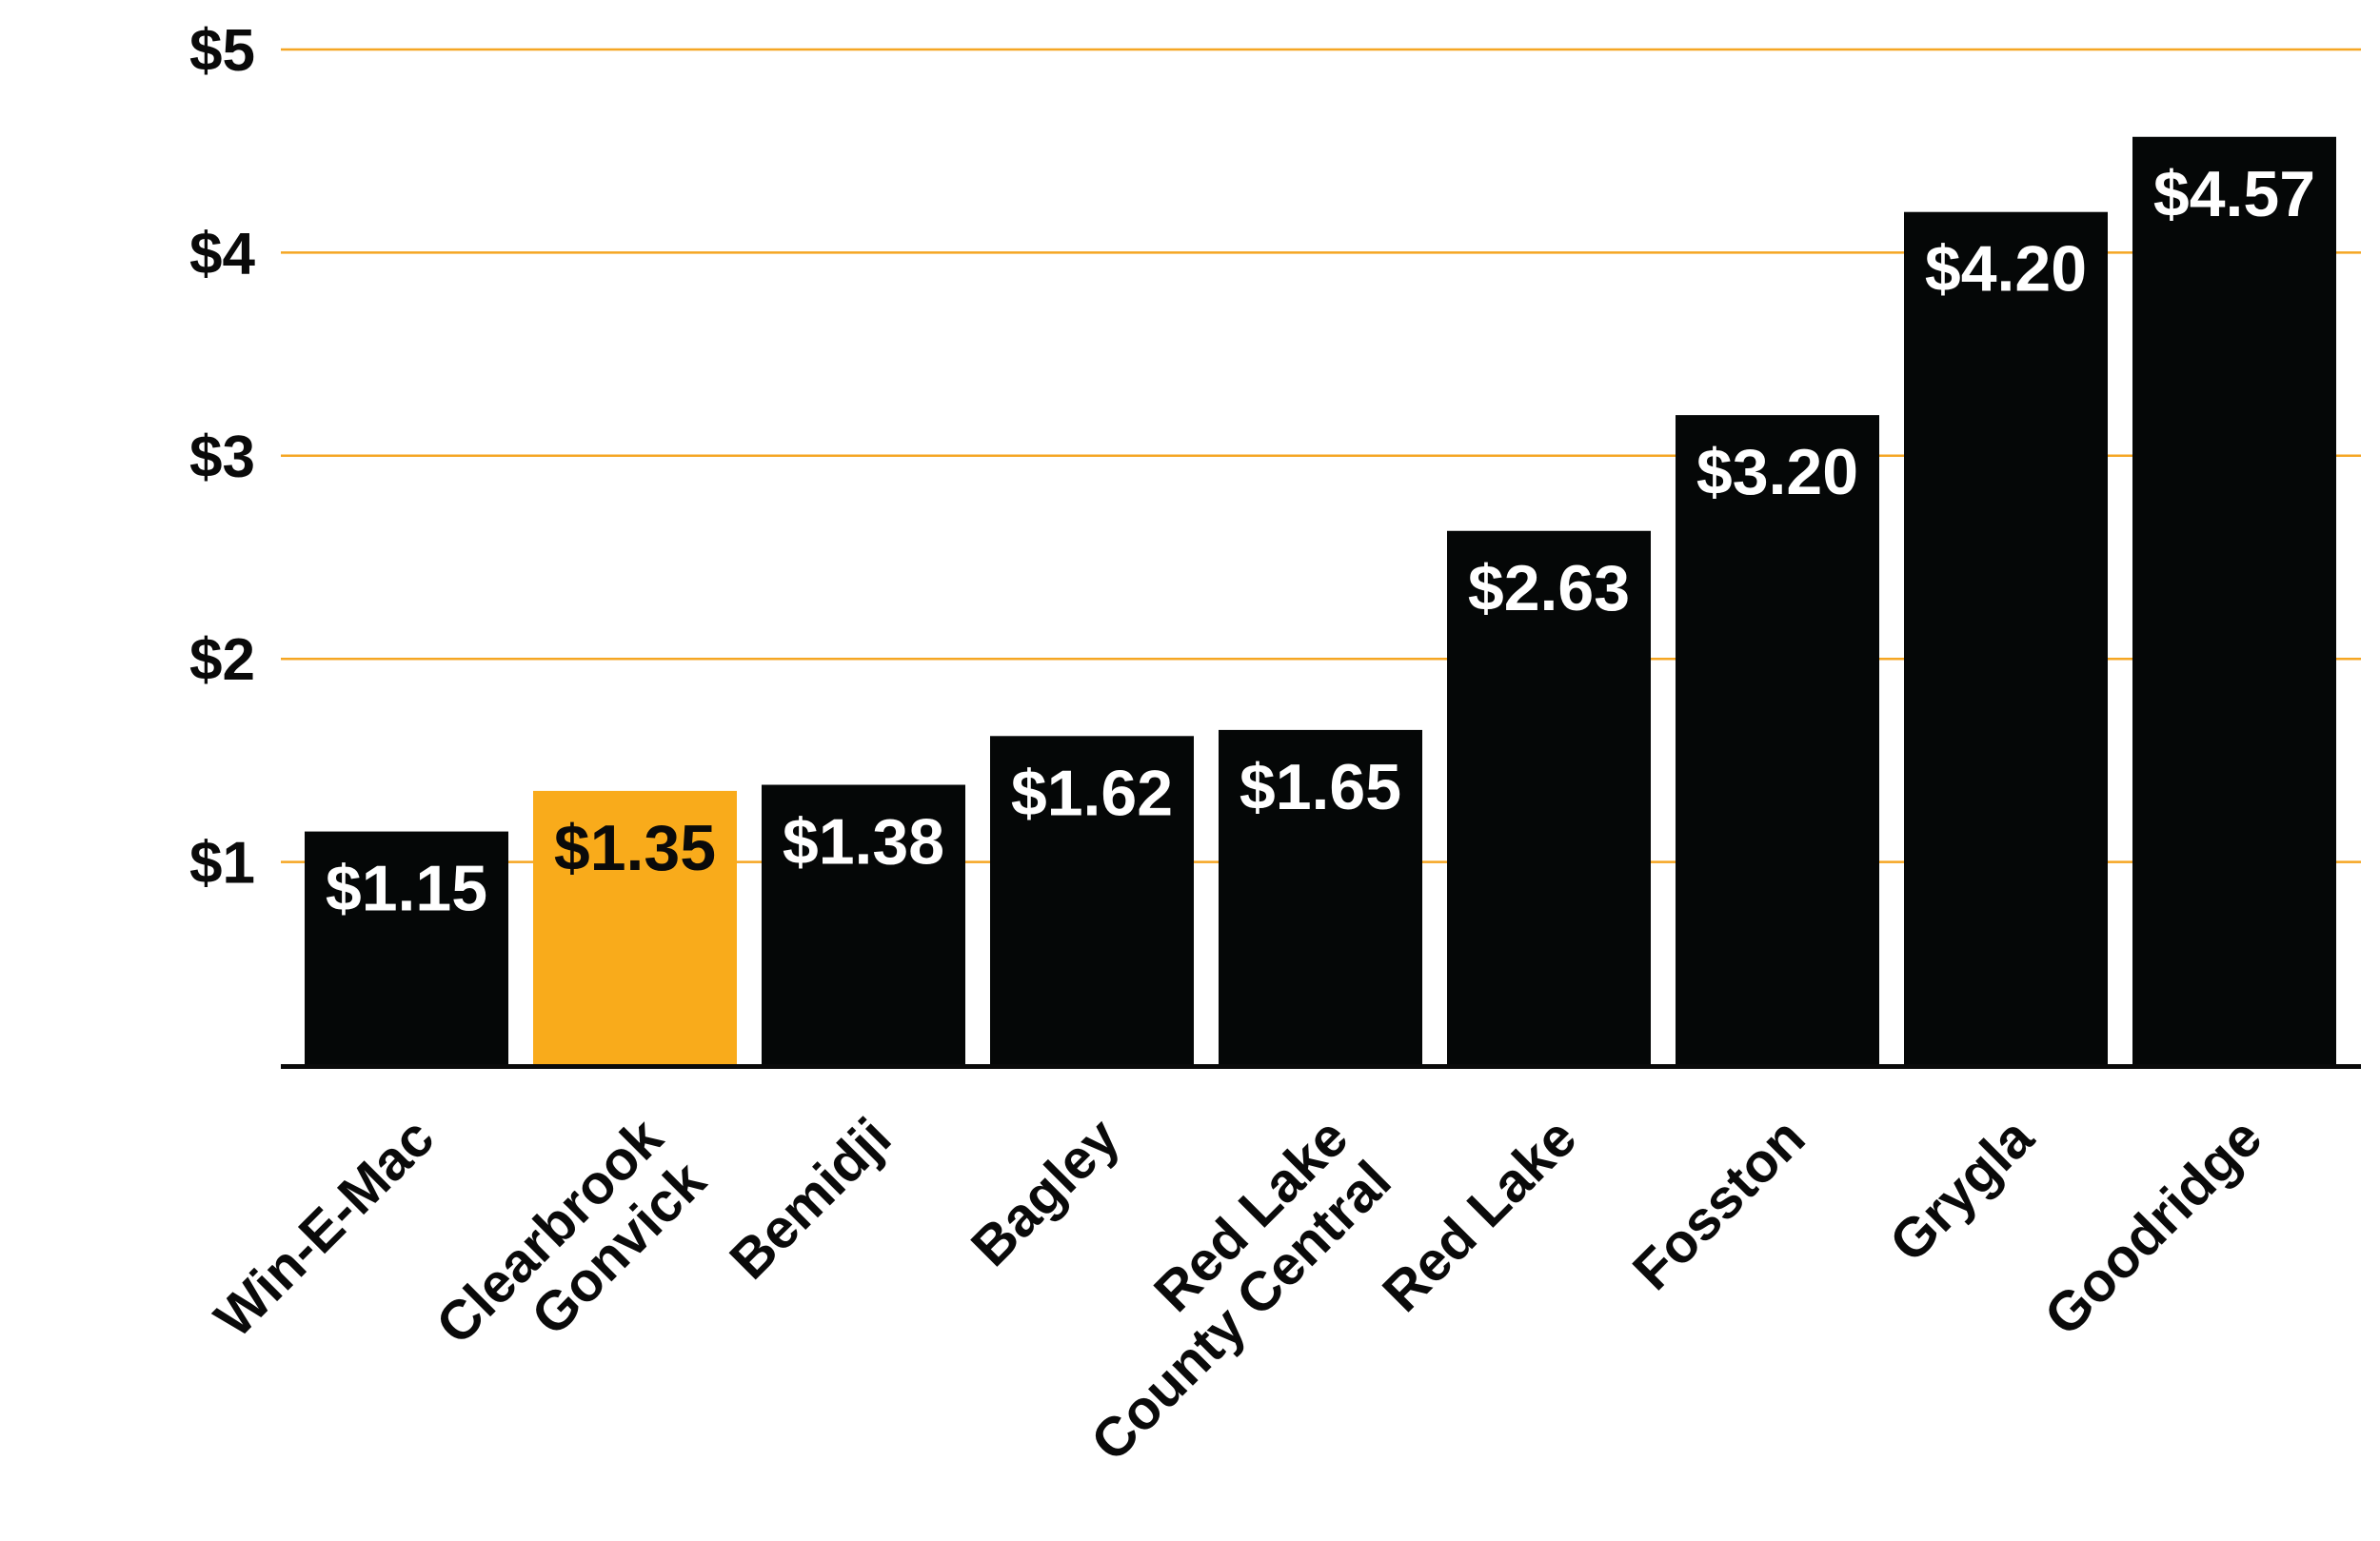  What do you see at coordinates (2006, 269) in the screenshot?
I see `bar-value-label: $4.20` at bounding box center [2006, 269].